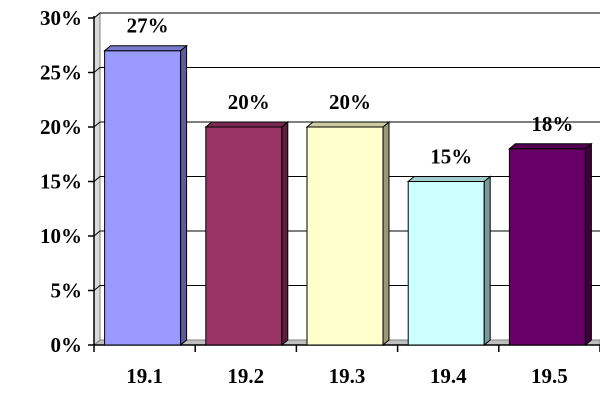 The image size is (600, 394). I want to click on bar-19.1, so click(145, 195).